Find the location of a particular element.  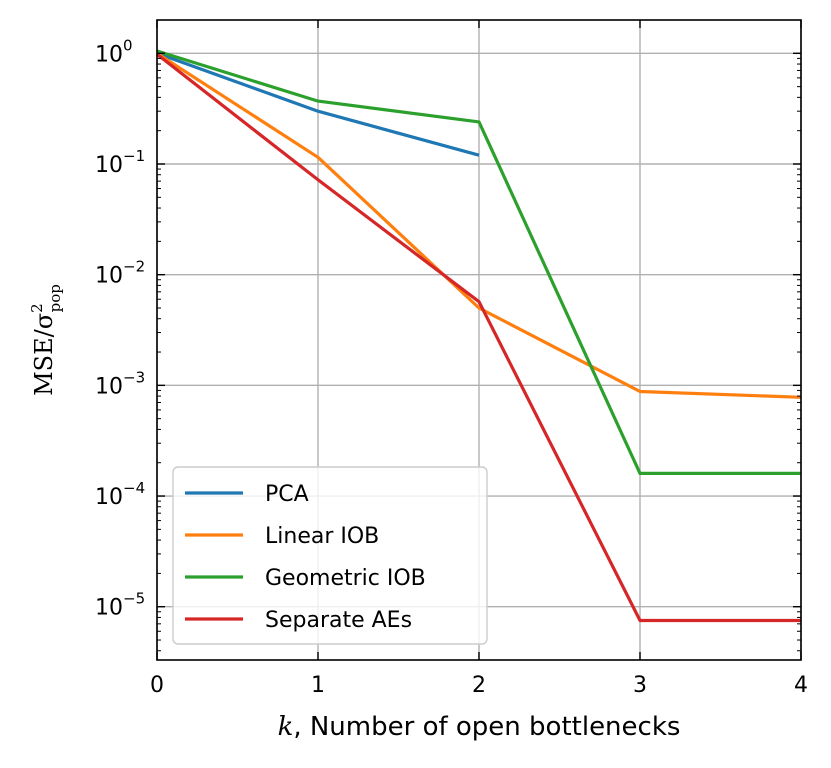

y-tick-label: 10⁻¹ is located at coordinates (120, 162).